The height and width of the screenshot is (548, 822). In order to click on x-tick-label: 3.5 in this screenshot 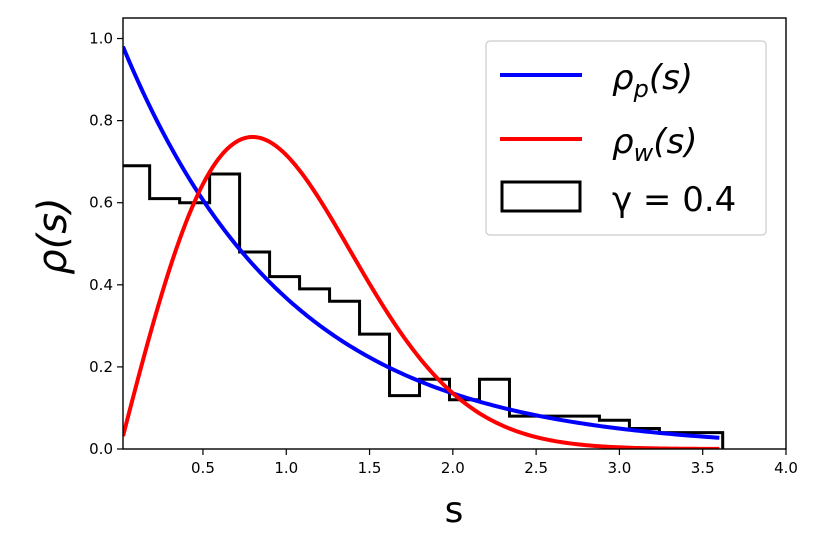, I will do `click(703, 468)`.